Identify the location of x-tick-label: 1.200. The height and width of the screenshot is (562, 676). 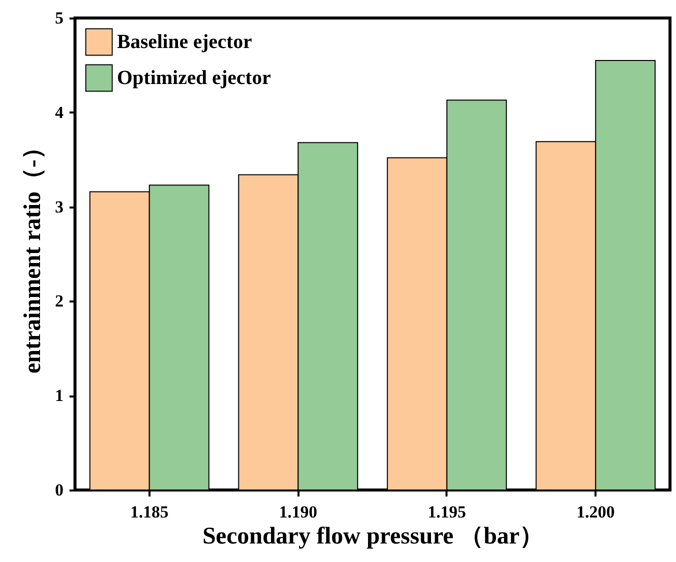
(595, 512).